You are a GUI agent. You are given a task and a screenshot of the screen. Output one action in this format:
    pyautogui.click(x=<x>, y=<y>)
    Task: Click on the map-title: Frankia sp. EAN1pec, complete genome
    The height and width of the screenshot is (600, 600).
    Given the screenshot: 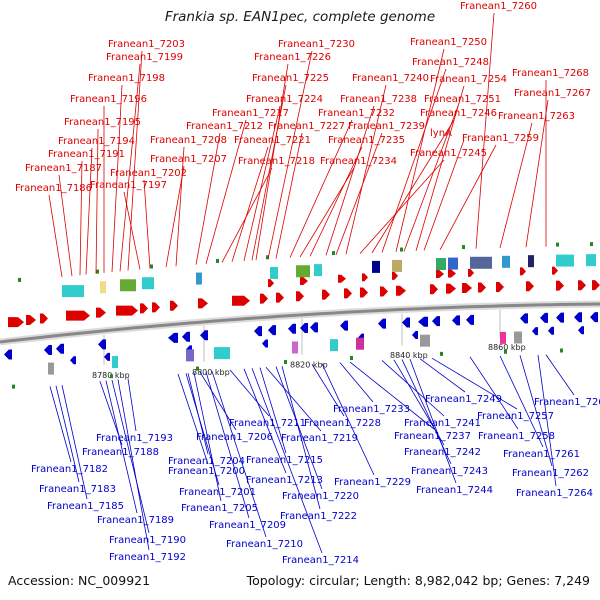 What is the action you would take?
    pyautogui.click(x=300, y=17)
    